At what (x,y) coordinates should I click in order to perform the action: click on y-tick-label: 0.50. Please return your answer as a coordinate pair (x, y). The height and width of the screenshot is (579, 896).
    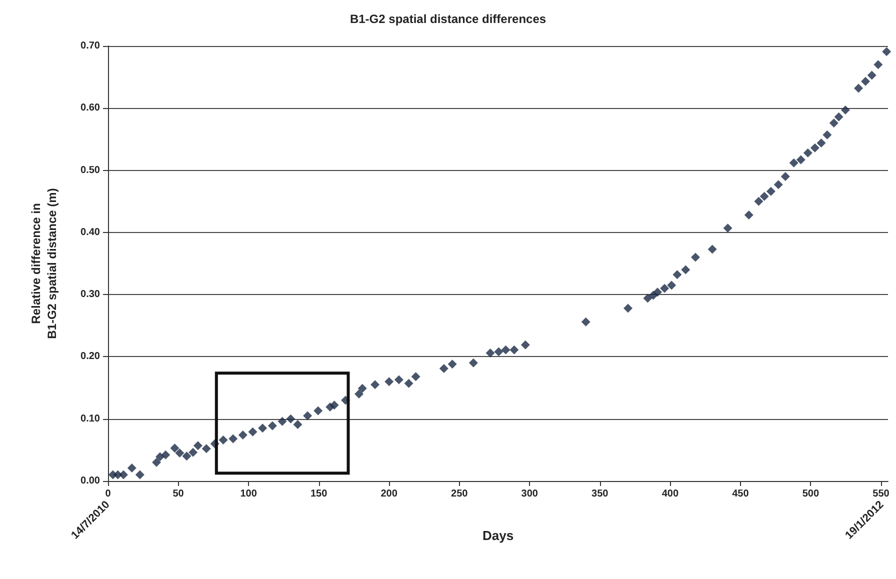
    Looking at the image, I should click on (90, 170).